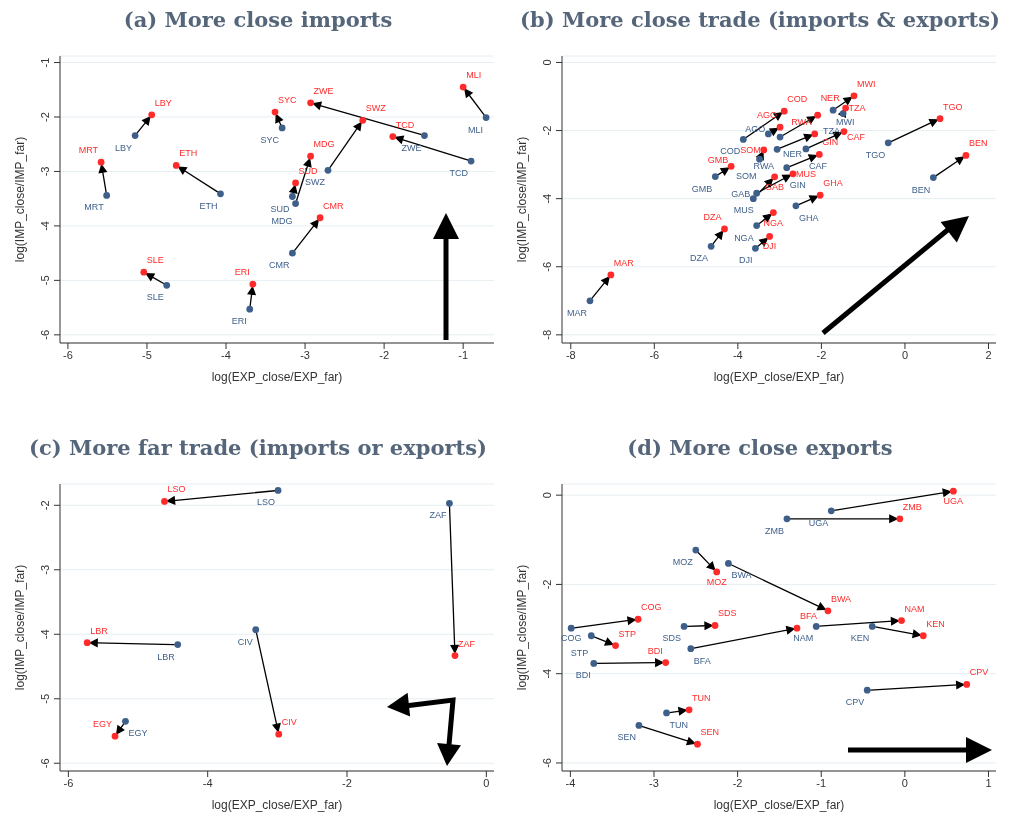  I want to click on data-label: MLI, so click(476, 129).